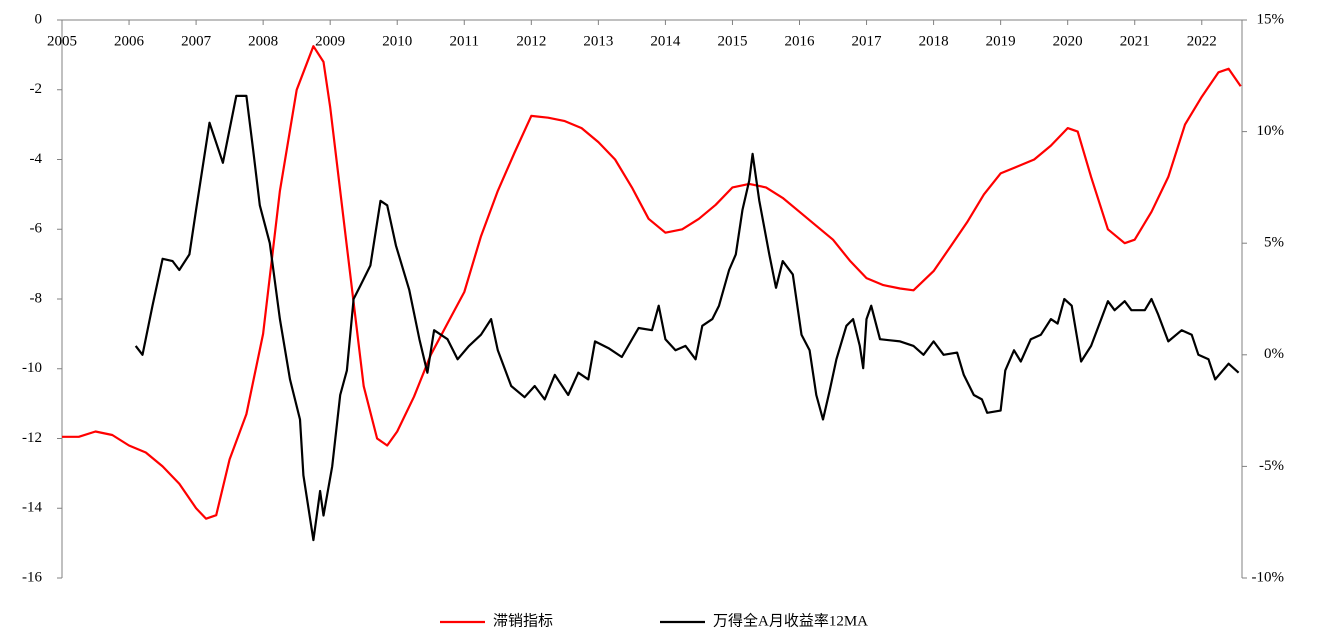 This screenshot has height=642, width=1320. What do you see at coordinates (1202, 41) in the screenshot?
I see `x-tick-label: 2022` at bounding box center [1202, 41].